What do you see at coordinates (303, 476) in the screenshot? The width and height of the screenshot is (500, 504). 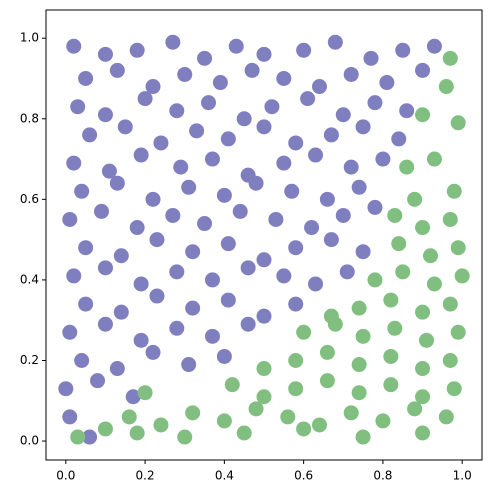 I see `x-tick-label: 0.6` at bounding box center [303, 476].